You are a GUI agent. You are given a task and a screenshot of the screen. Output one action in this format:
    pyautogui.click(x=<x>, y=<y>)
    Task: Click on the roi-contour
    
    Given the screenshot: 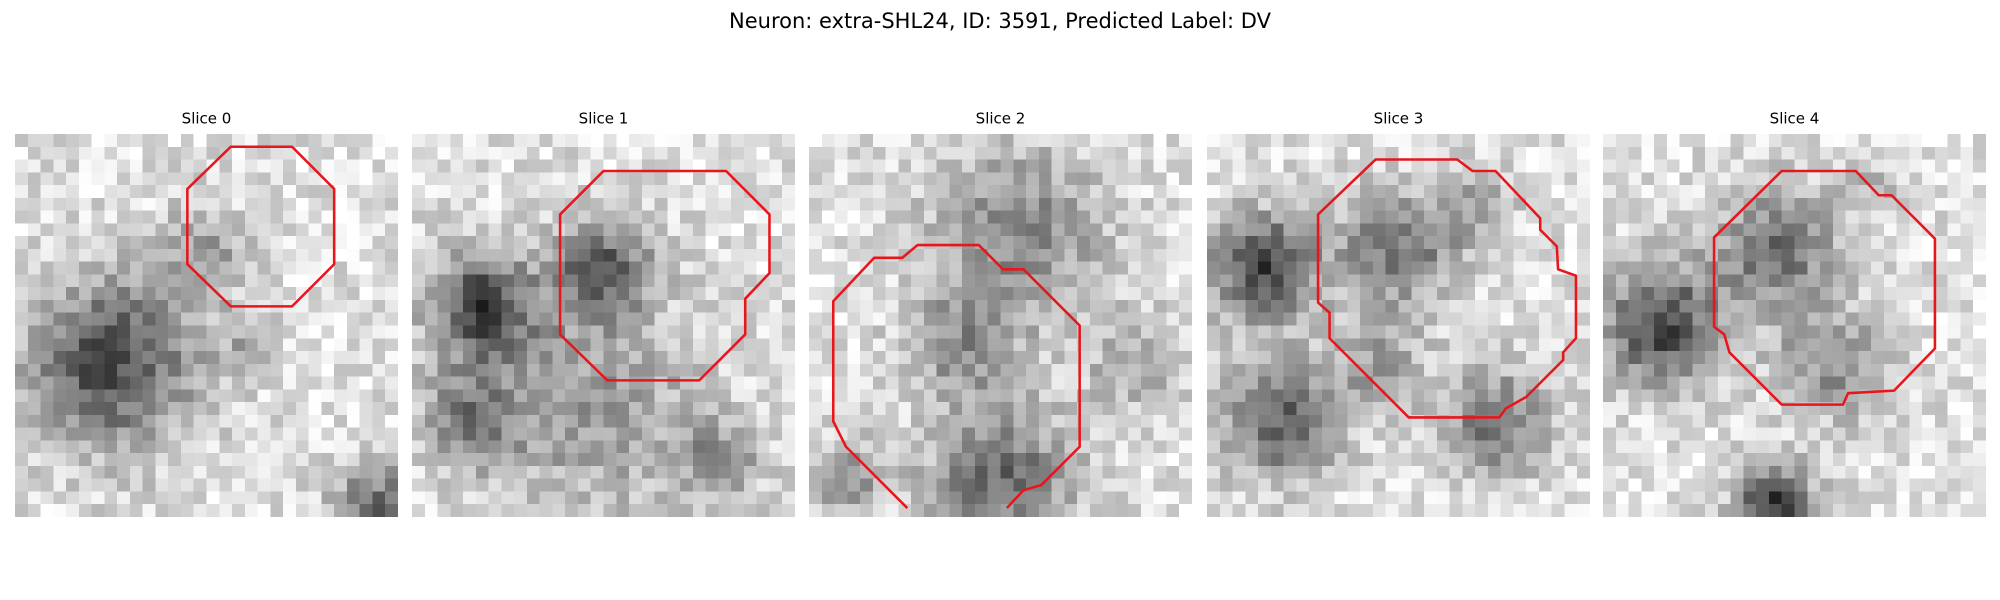 What is the action you would take?
    pyautogui.click(x=956, y=376)
    